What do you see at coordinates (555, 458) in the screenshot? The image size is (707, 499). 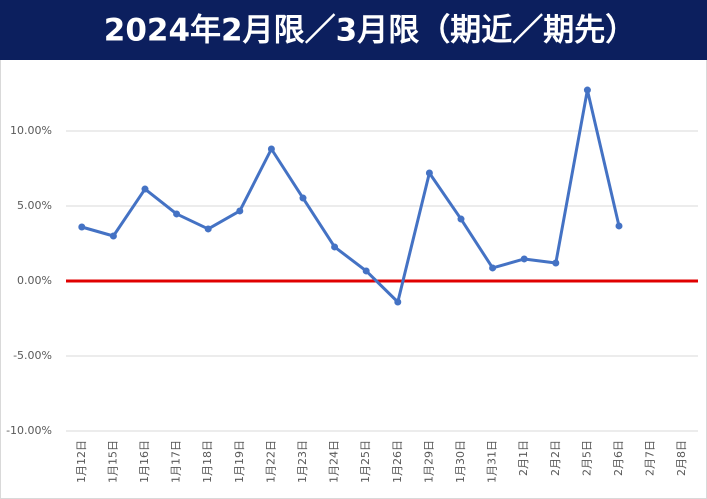 I see `x-tick-label: 2月2日` at bounding box center [555, 458].